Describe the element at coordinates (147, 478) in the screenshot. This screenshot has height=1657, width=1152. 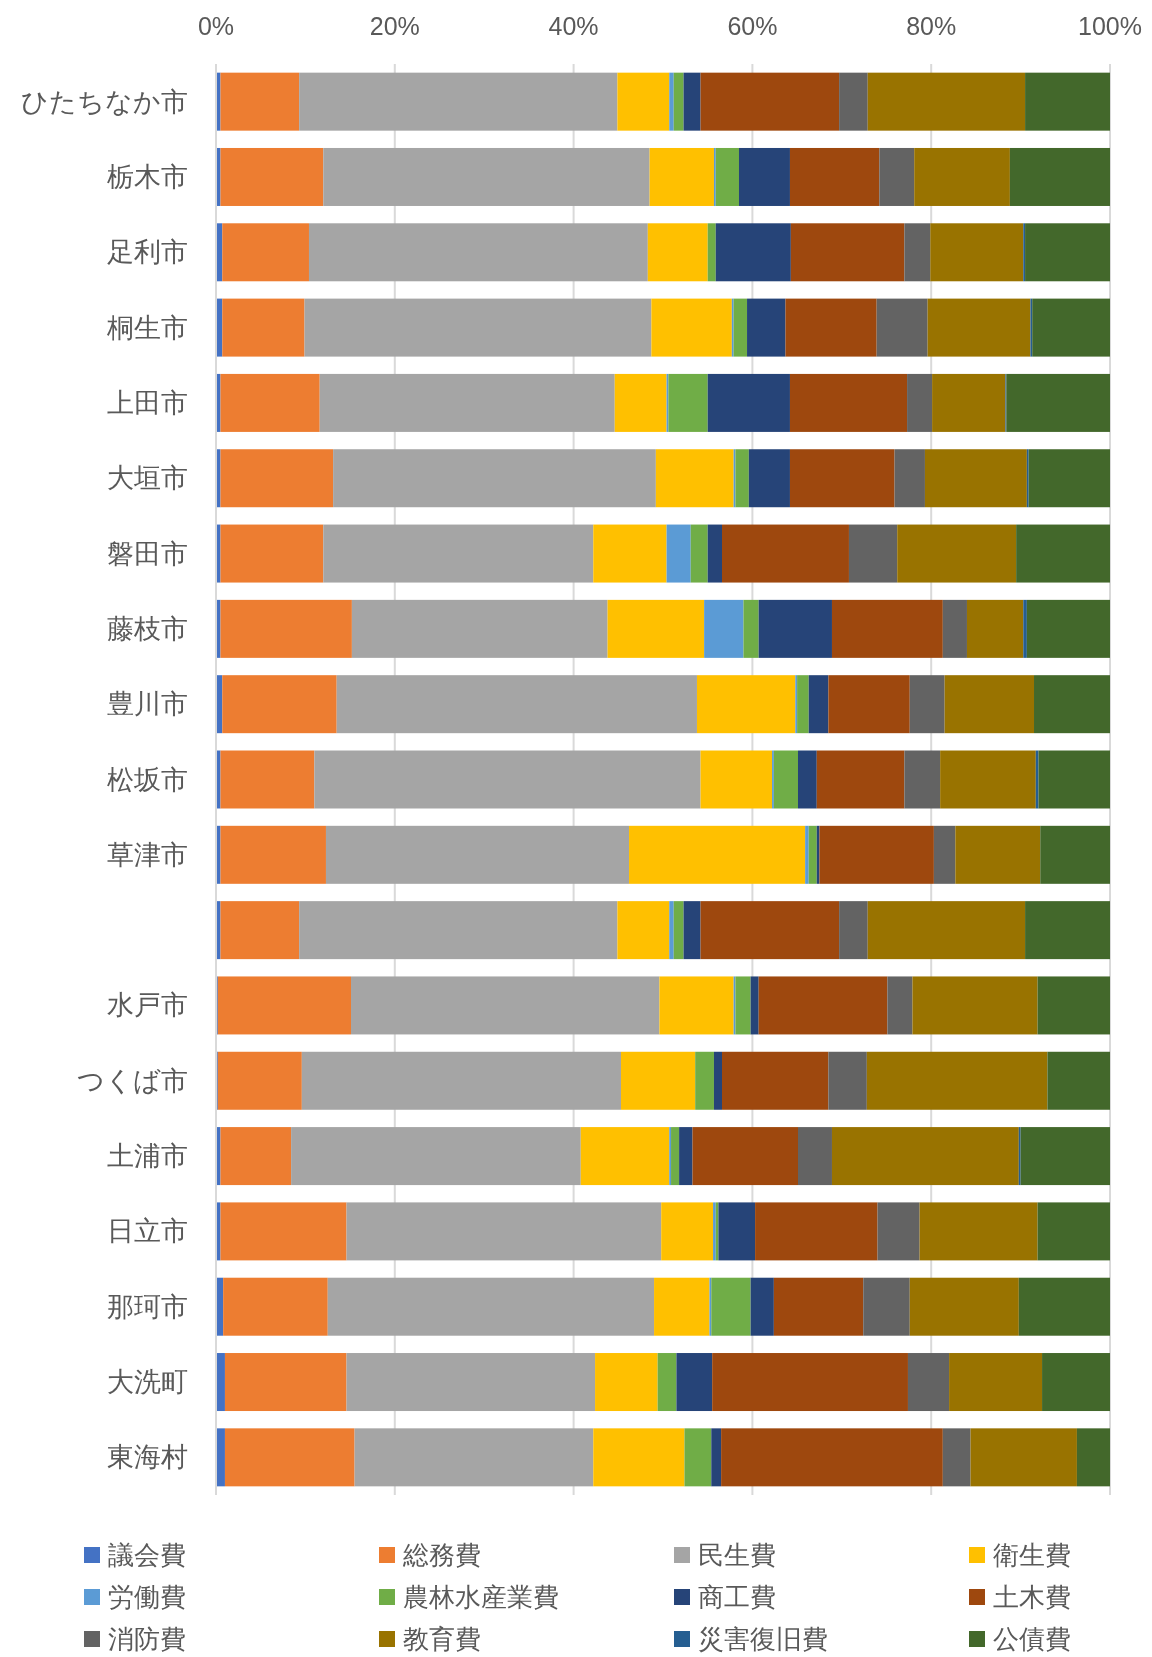
I see `y-tick-label: 大垣市` at that location.